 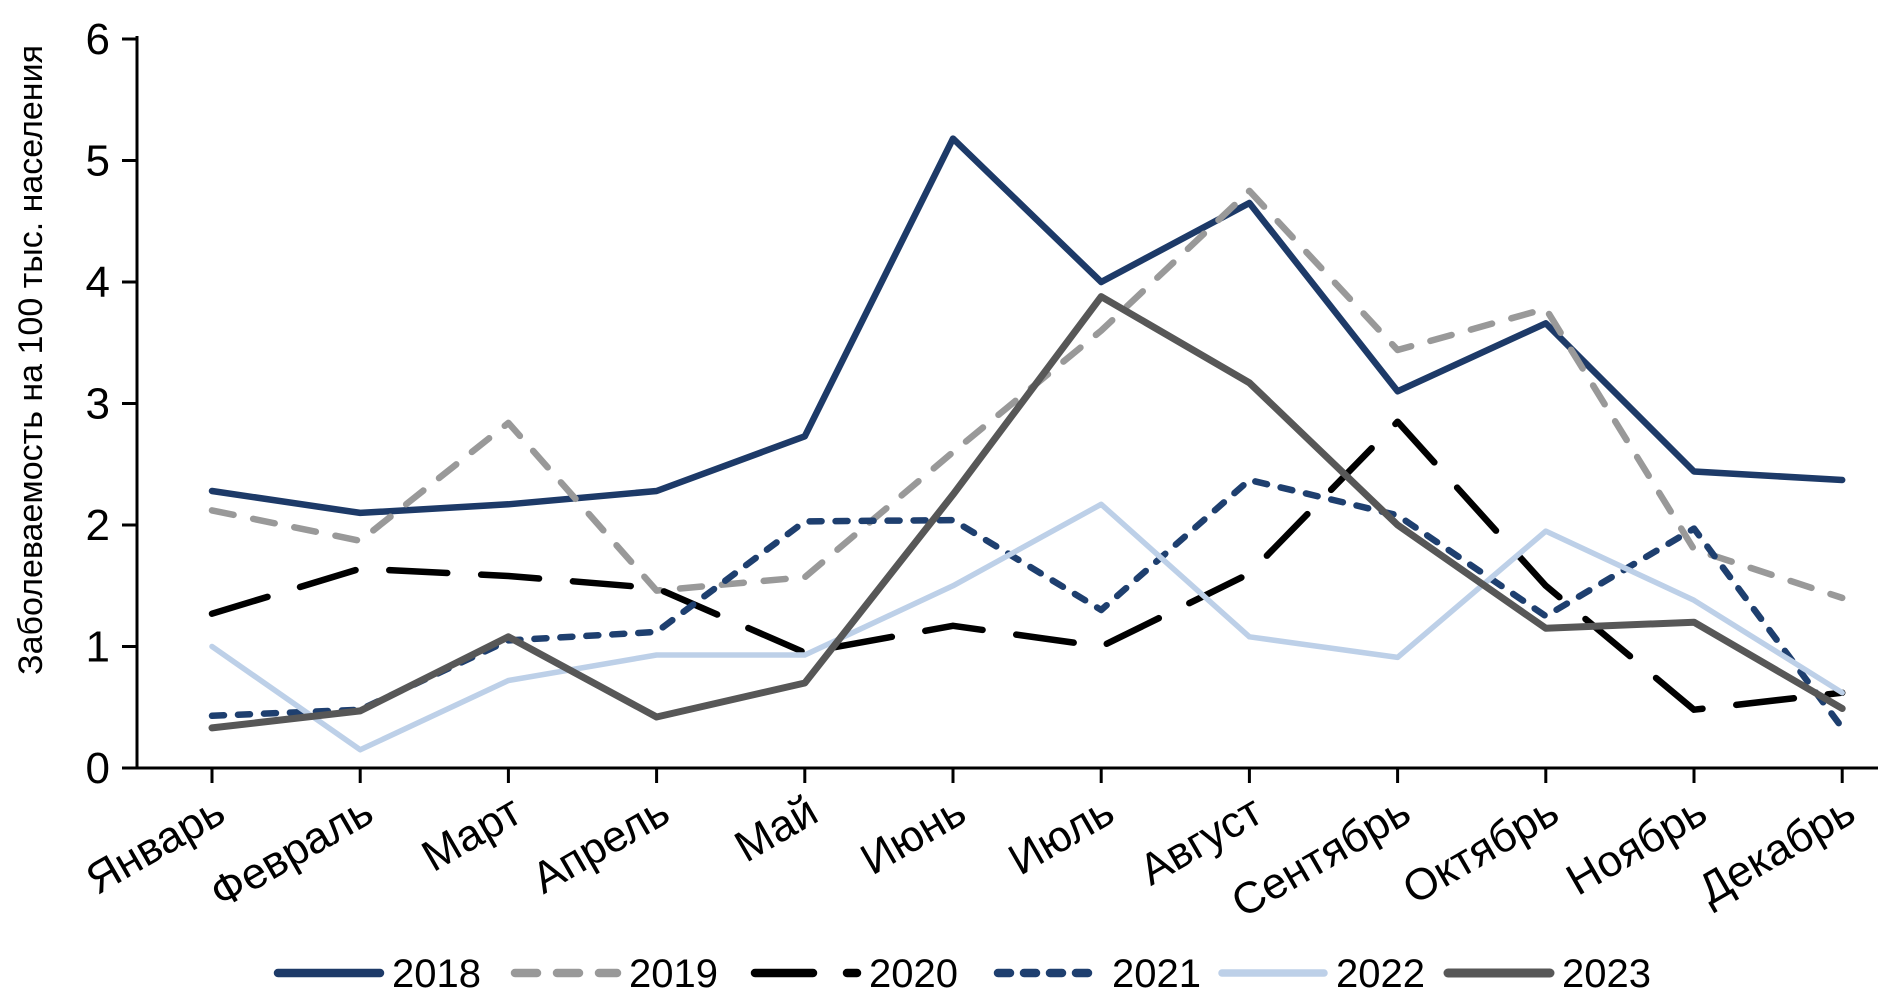 I want to click on legend-label-2020: 2020, so click(x=913, y=974).